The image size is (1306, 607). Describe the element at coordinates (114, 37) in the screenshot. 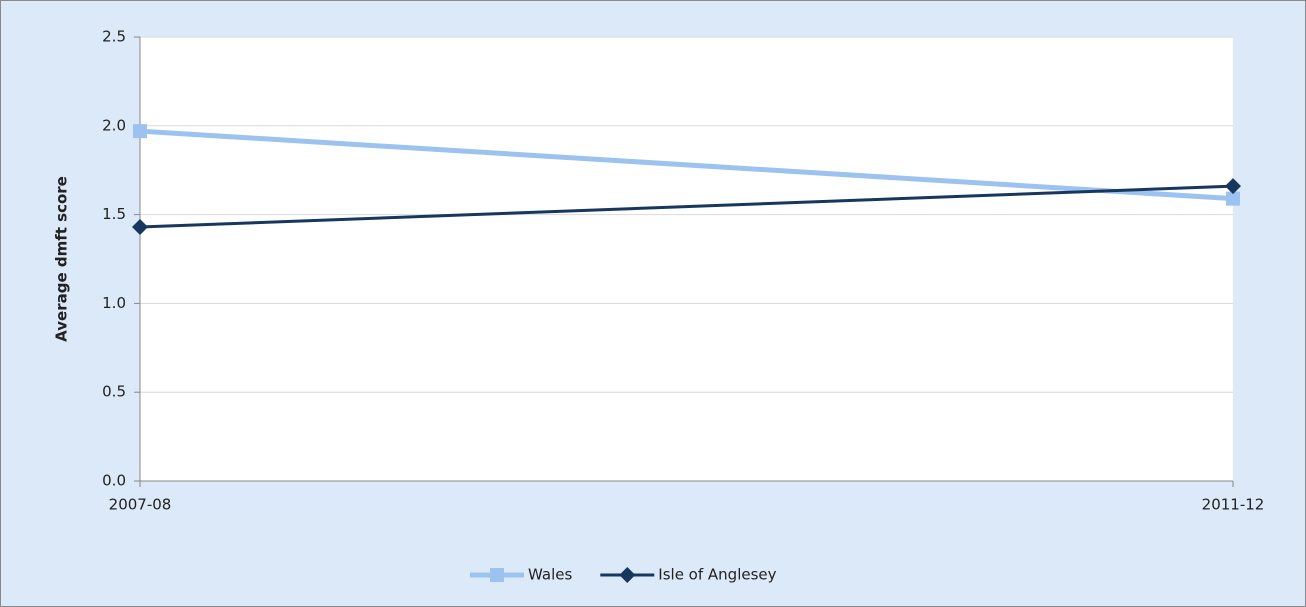

I see `y-tick-label: 2.5` at that location.